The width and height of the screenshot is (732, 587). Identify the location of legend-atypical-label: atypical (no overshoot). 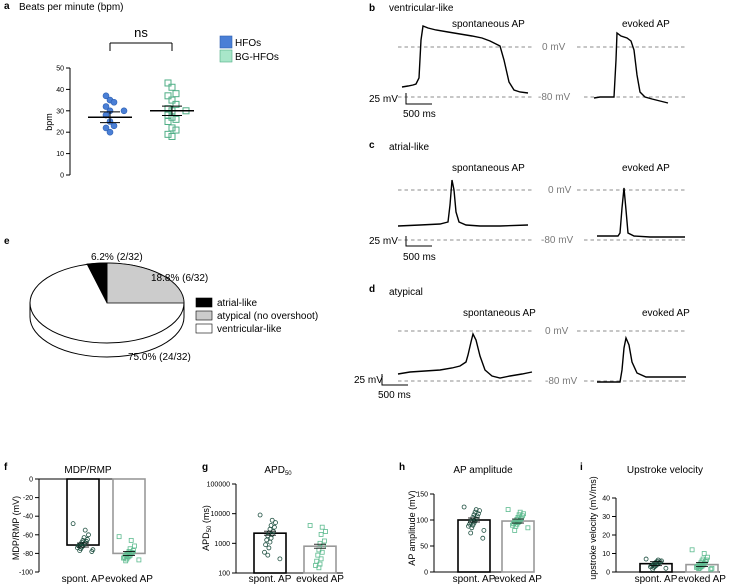
(267, 316).